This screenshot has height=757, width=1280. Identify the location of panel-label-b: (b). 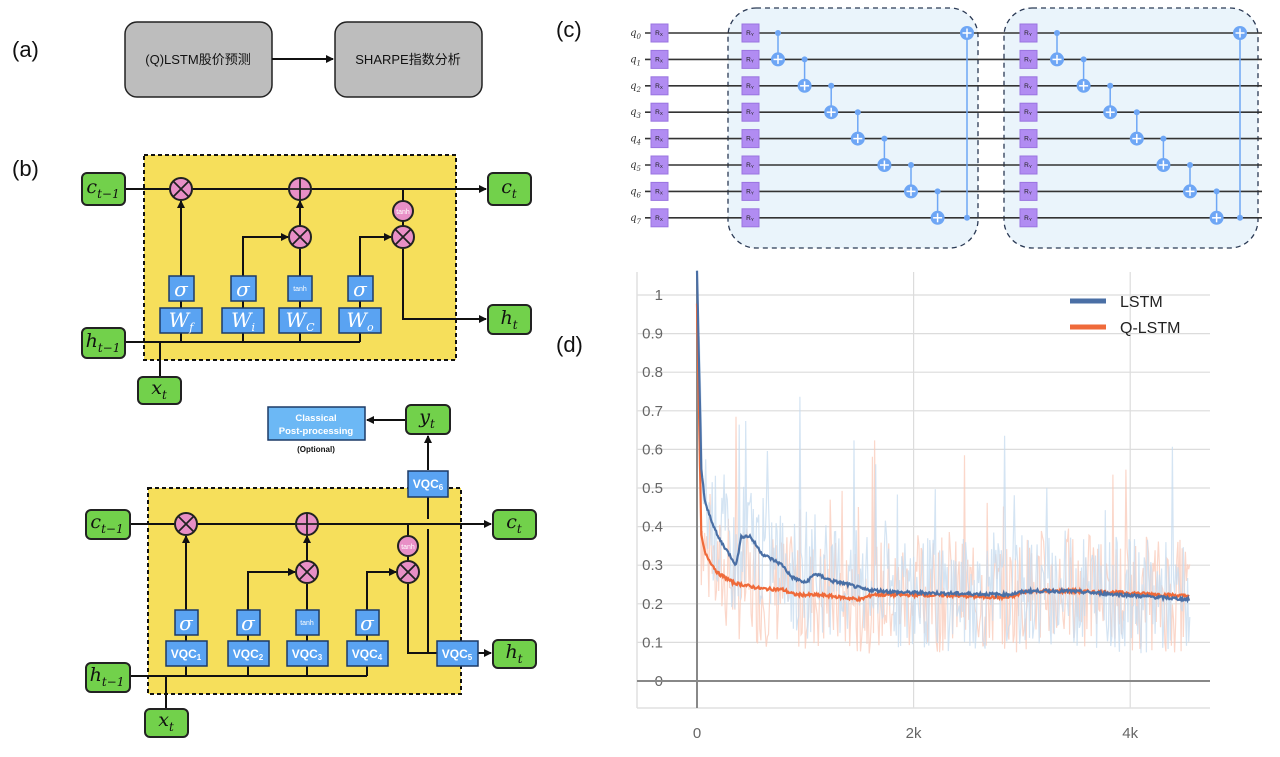
(25, 168).